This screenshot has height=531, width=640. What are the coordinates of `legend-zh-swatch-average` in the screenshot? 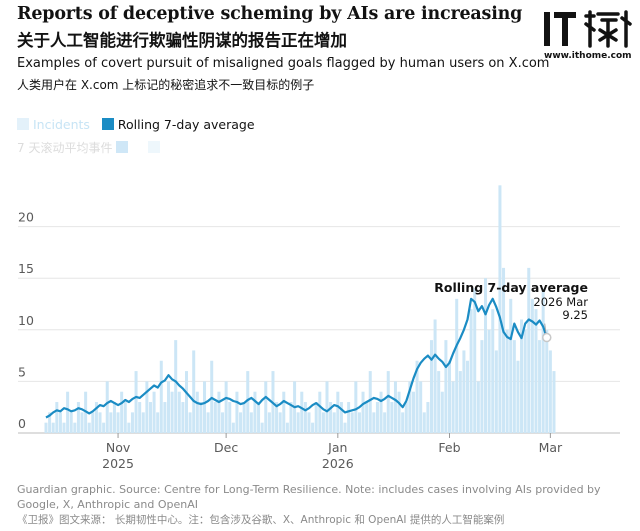 It's located at (154, 147).